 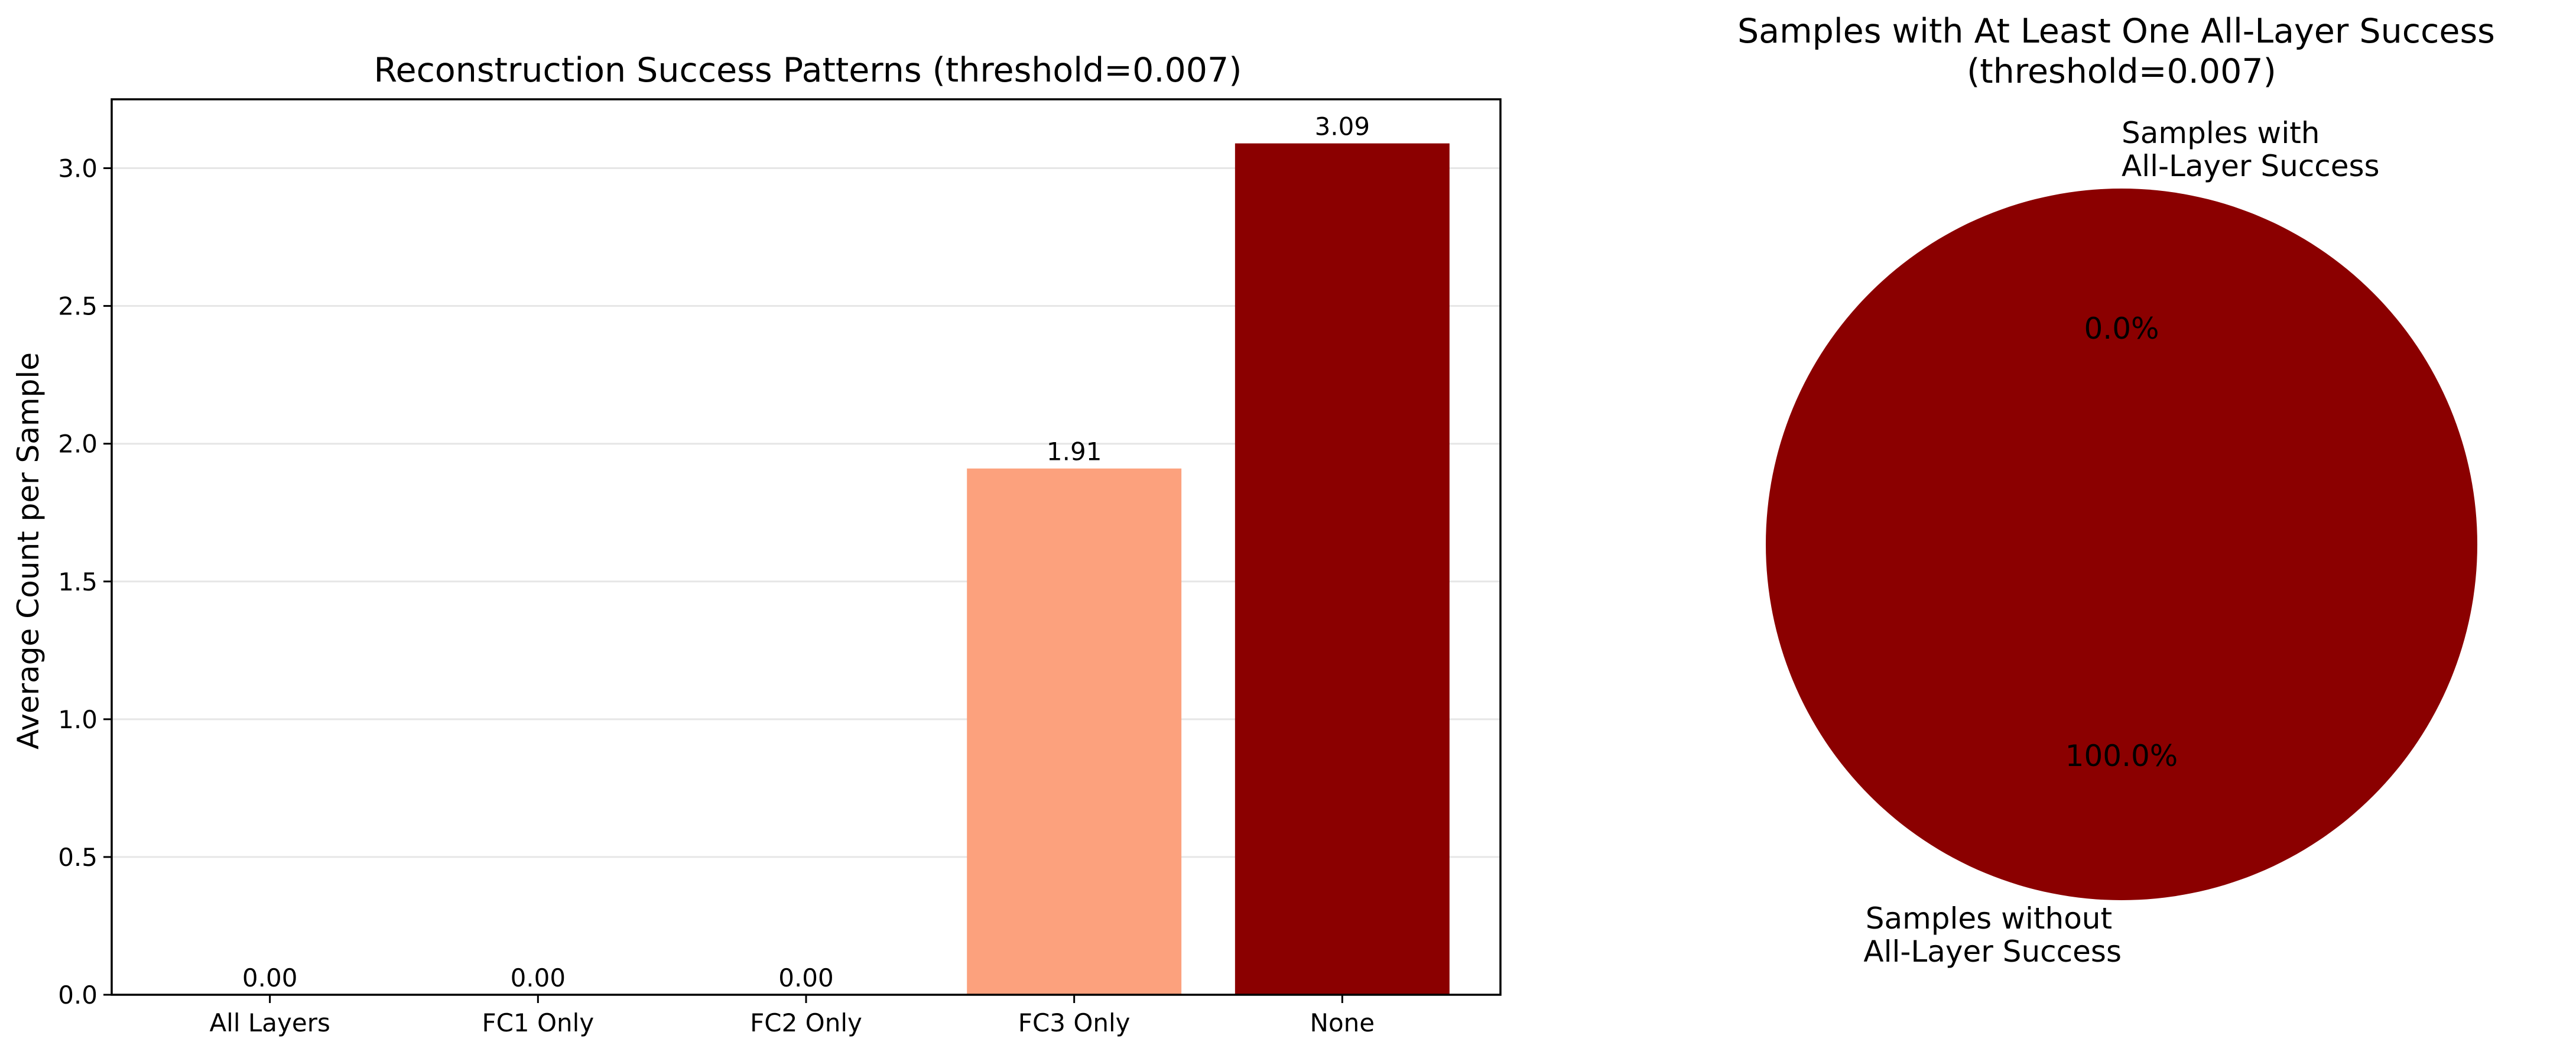 I want to click on bar-chart-y-axis: 0.0 0.5 1.0 1.5 2.0 2.5 3.0, so click(x=85, y=582).